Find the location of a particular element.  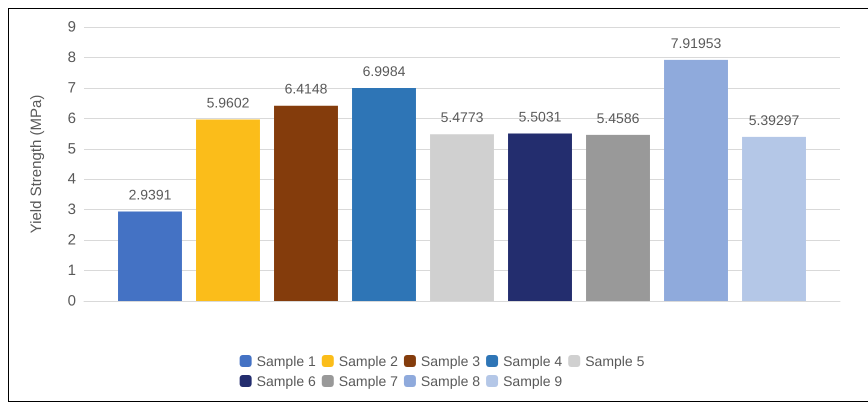

y-tick-label: 2 is located at coordinates (72, 240).